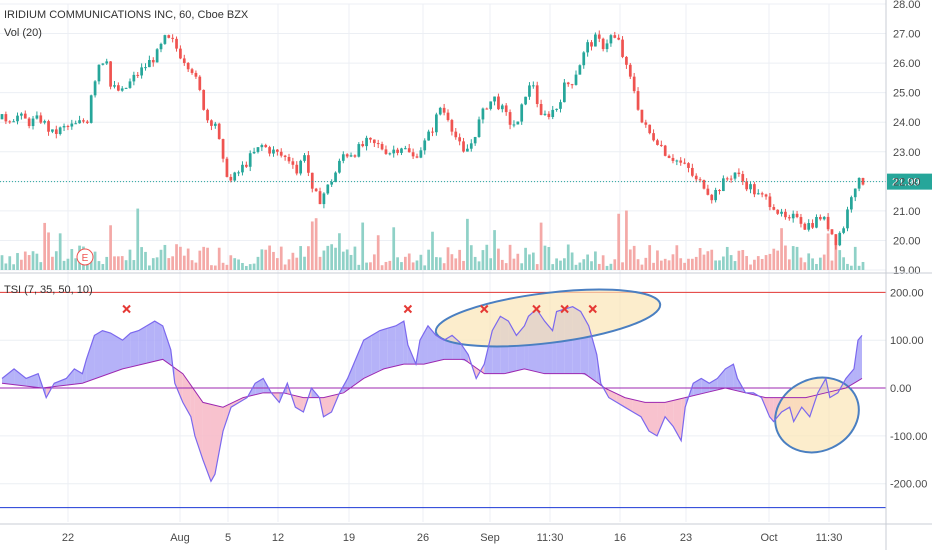 The image size is (932, 555). I want to click on x-tick-label: 11:30, so click(829, 538).